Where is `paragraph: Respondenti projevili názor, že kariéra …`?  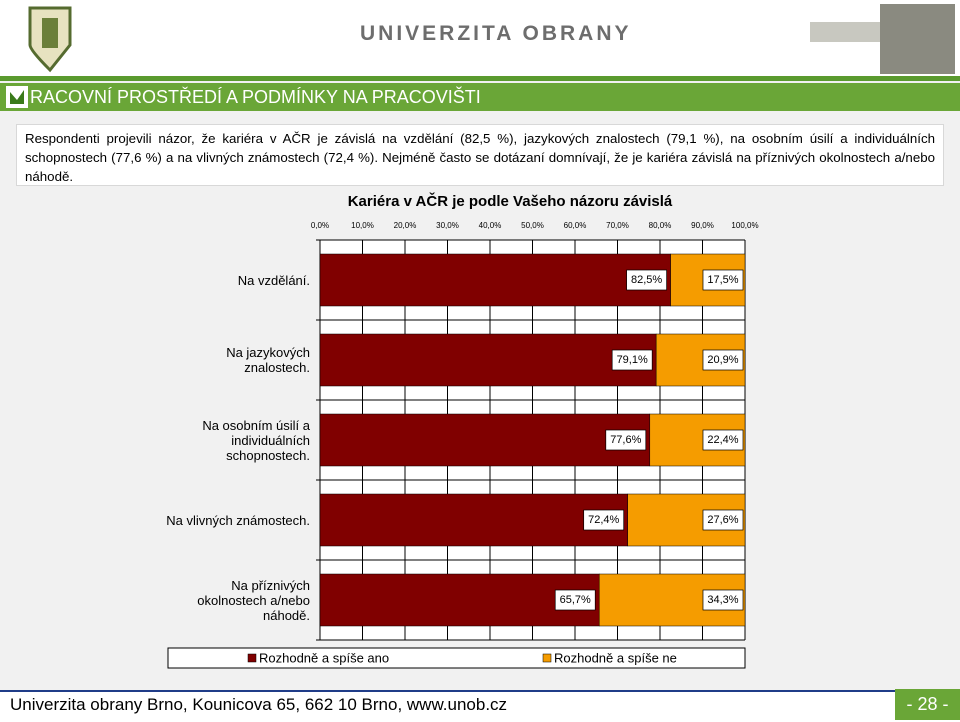 paragraph: Respondenti projevili názor, že kariéra … is located at coordinates (480, 155).